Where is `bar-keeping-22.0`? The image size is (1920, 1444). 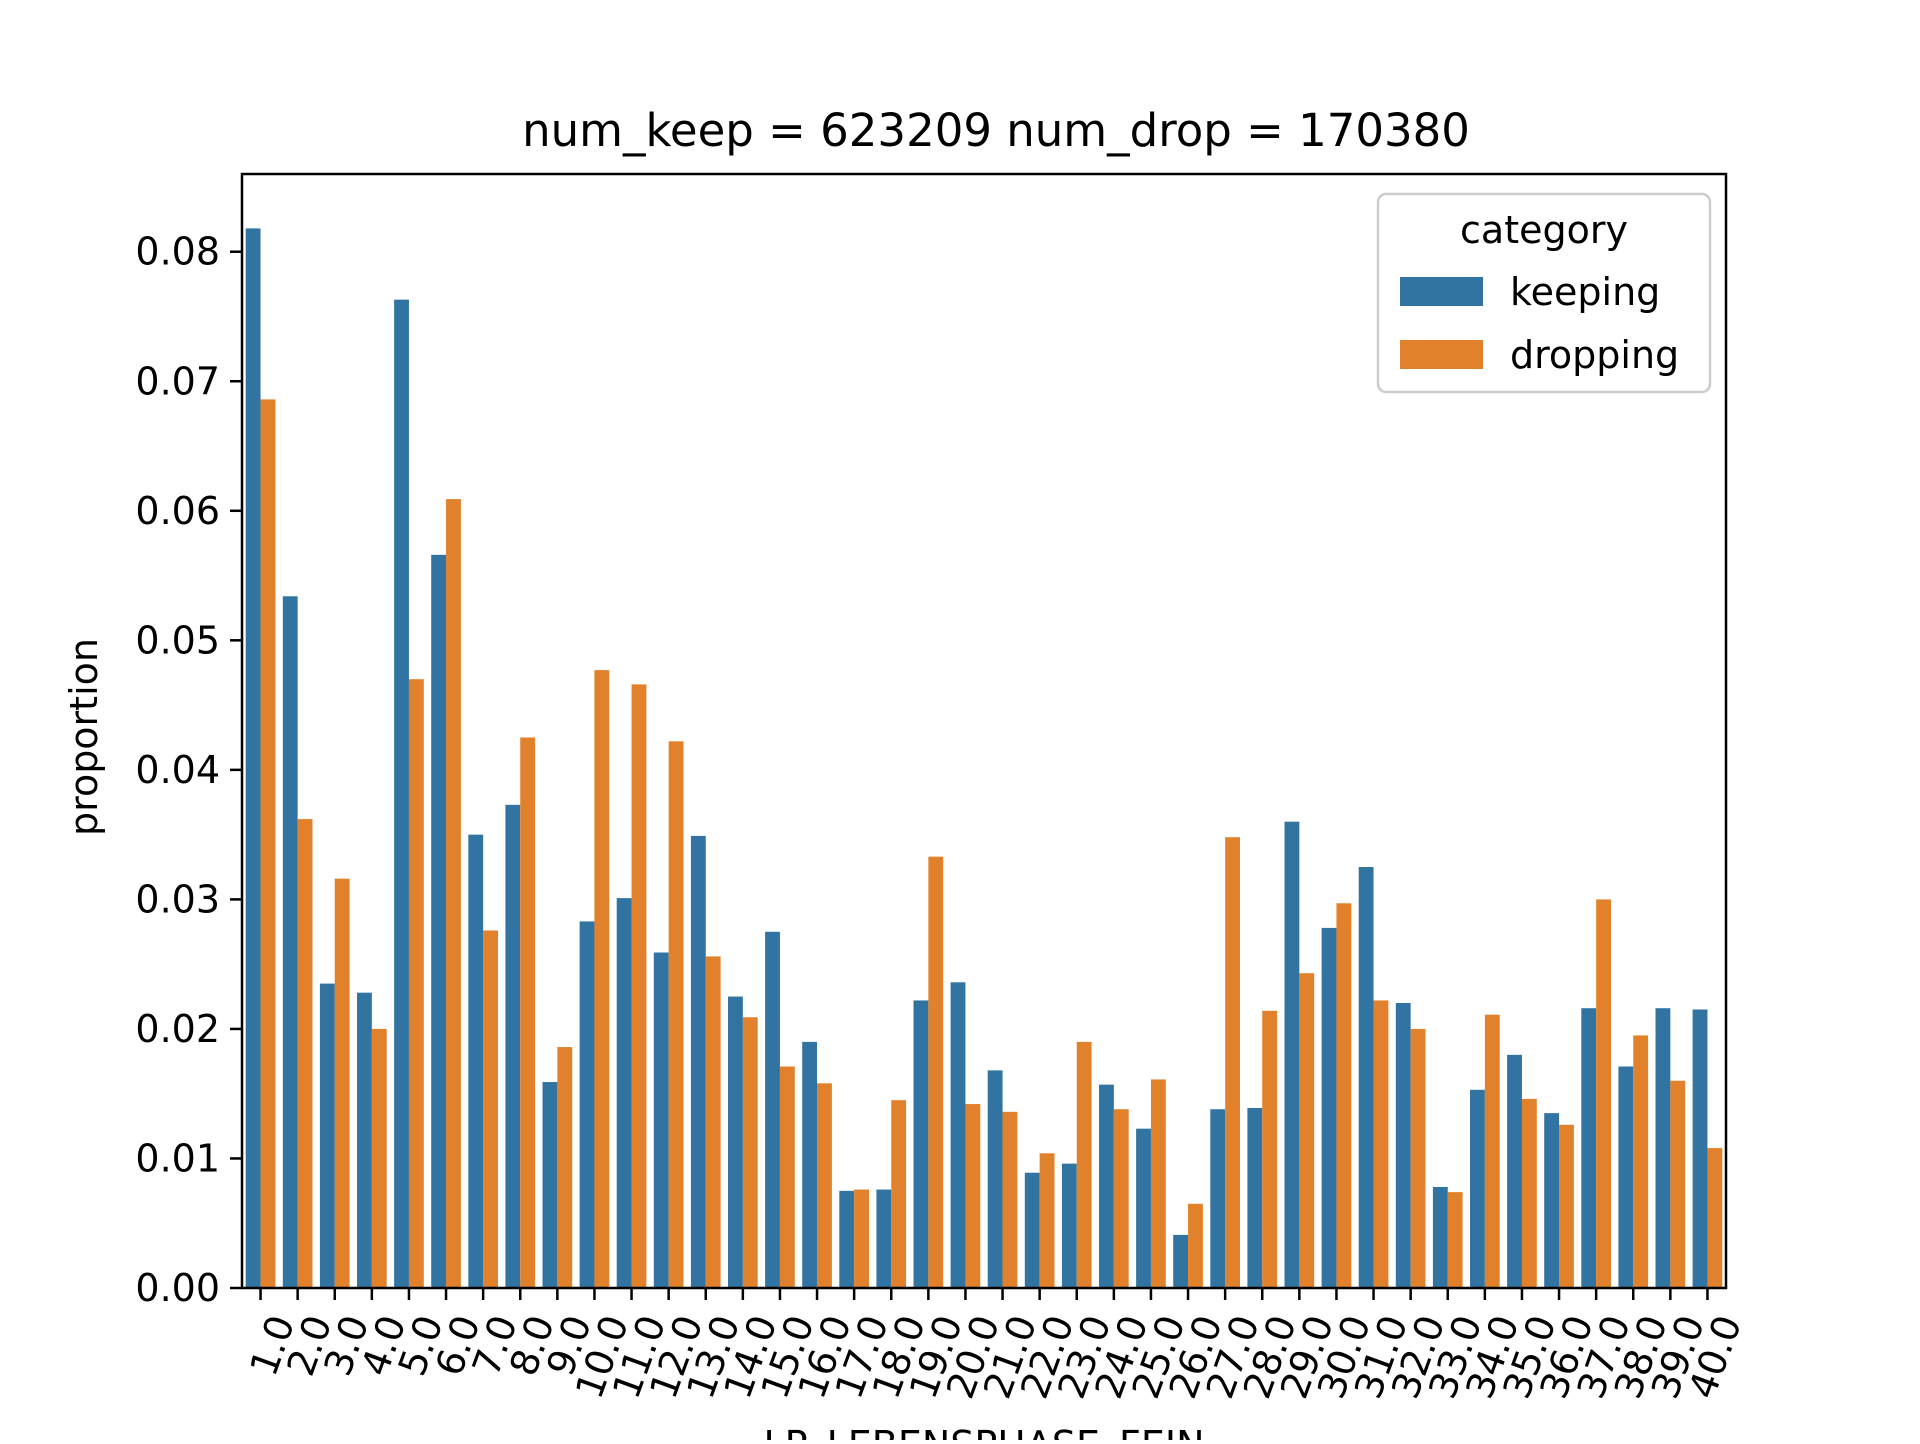 bar-keeping-22.0 is located at coordinates (1032, 1230).